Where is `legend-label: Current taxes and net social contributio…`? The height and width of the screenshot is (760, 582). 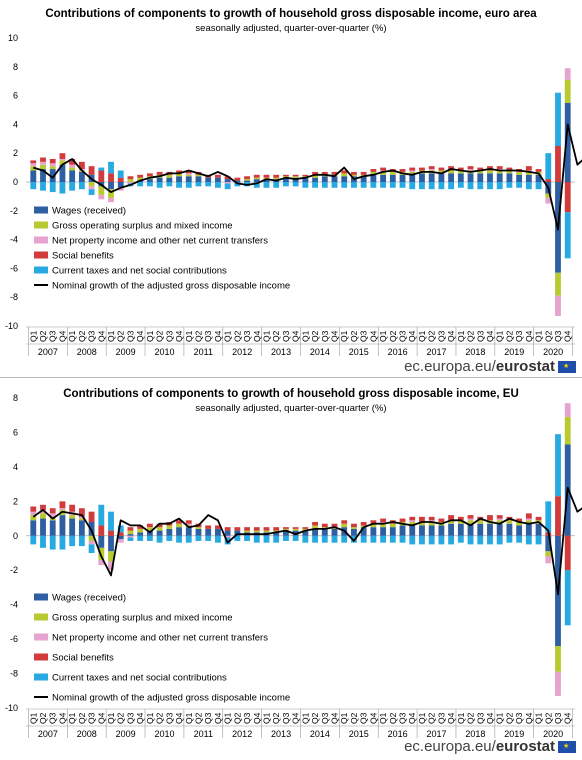 legend-label: Current taxes and net social contributio… is located at coordinates (139, 678).